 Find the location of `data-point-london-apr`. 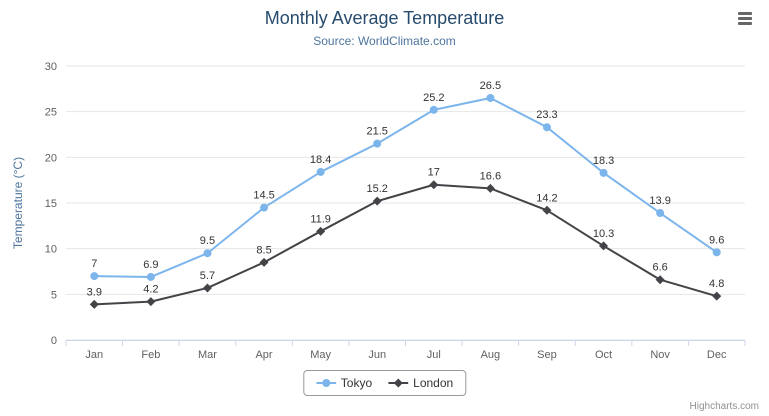

data-point-london-apr is located at coordinates (264, 262).